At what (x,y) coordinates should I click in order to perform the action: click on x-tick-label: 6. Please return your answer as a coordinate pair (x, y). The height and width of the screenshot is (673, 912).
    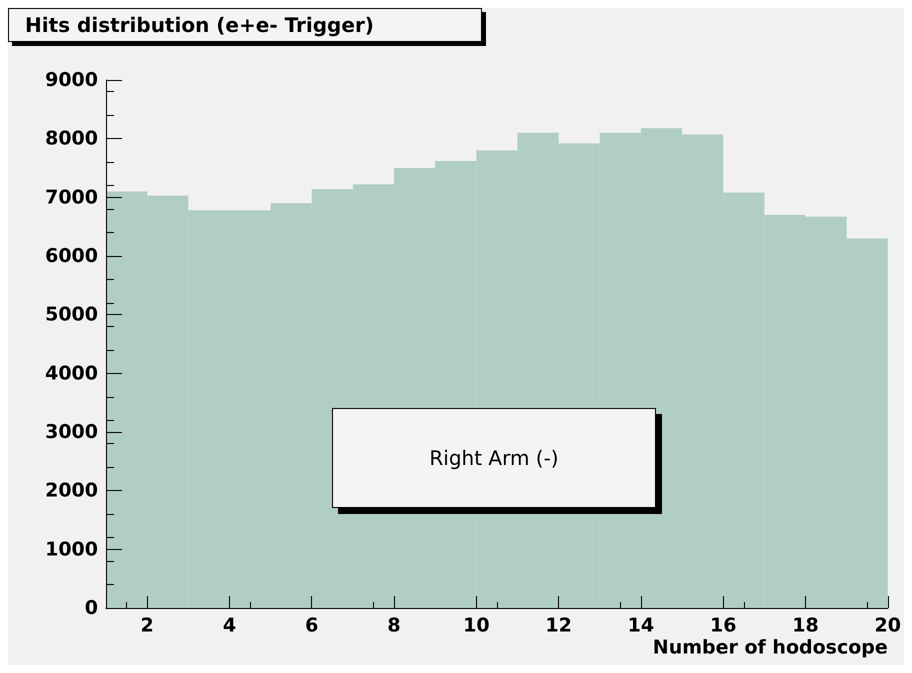
    Looking at the image, I should click on (311, 625).